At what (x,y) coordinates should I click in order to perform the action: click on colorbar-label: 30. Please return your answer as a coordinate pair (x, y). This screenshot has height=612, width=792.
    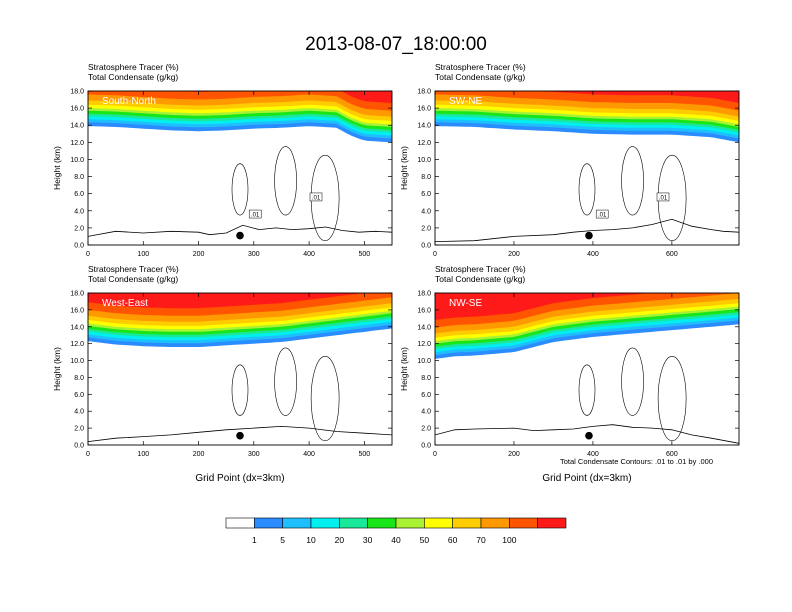
    Looking at the image, I should click on (368, 540).